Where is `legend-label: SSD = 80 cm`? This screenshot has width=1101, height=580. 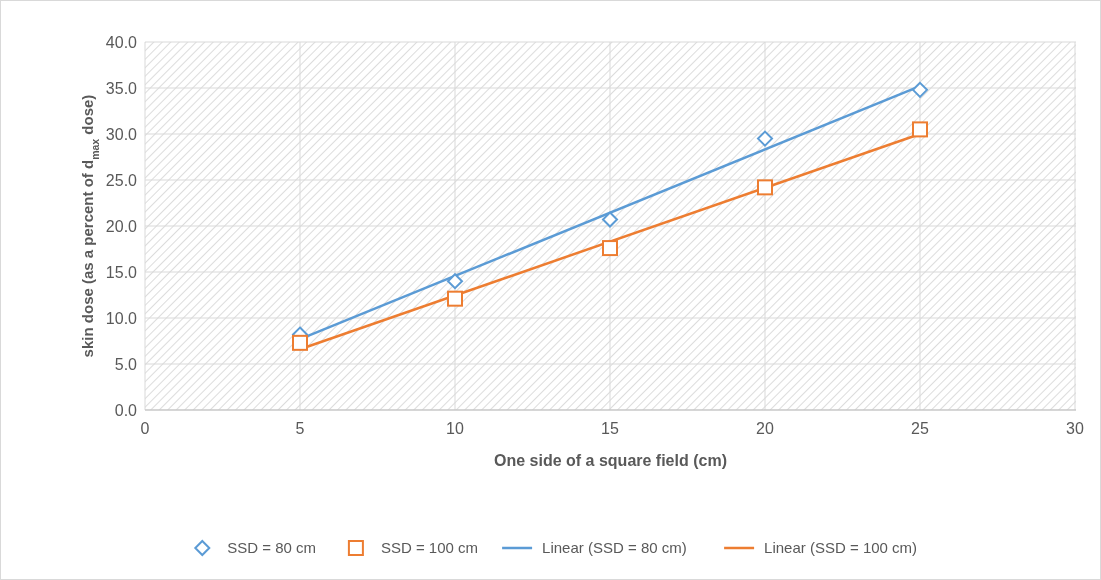
legend-label: SSD = 80 cm is located at coordinates (272, 548).